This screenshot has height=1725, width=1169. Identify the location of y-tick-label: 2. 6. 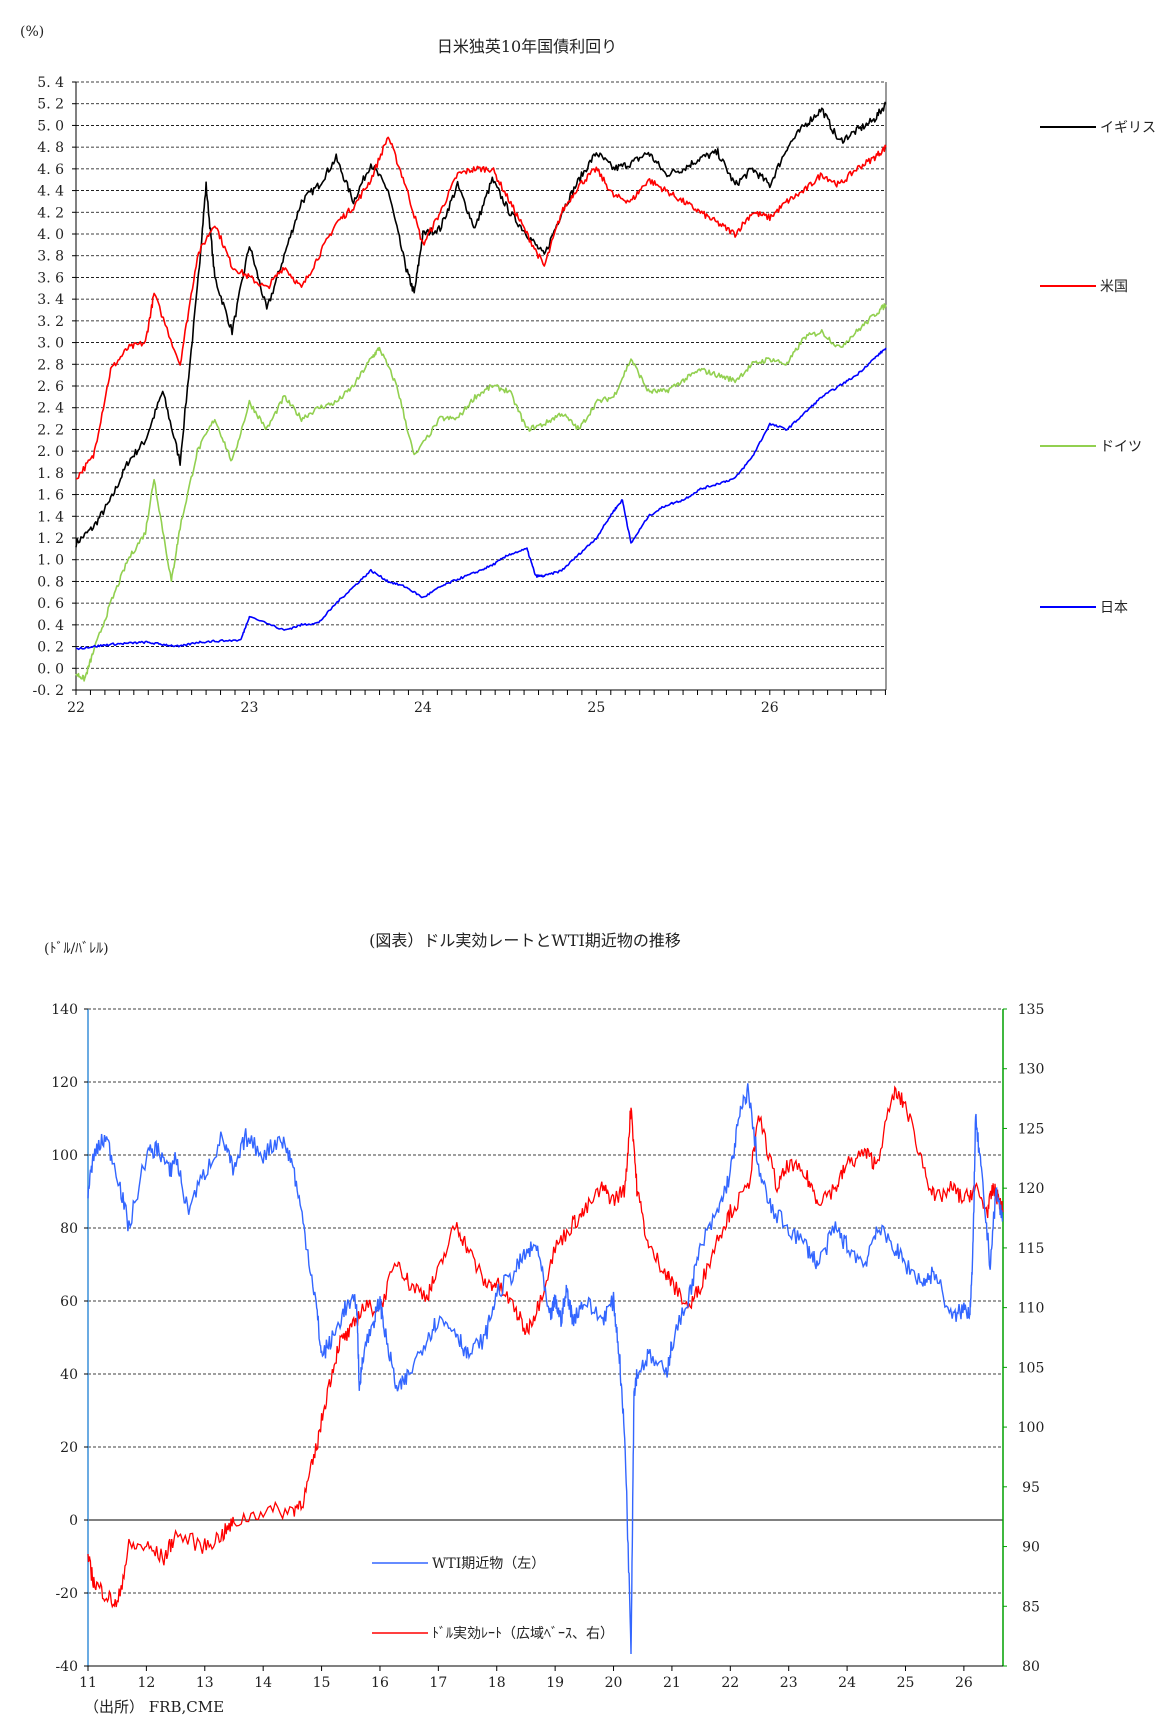
(50, 387).